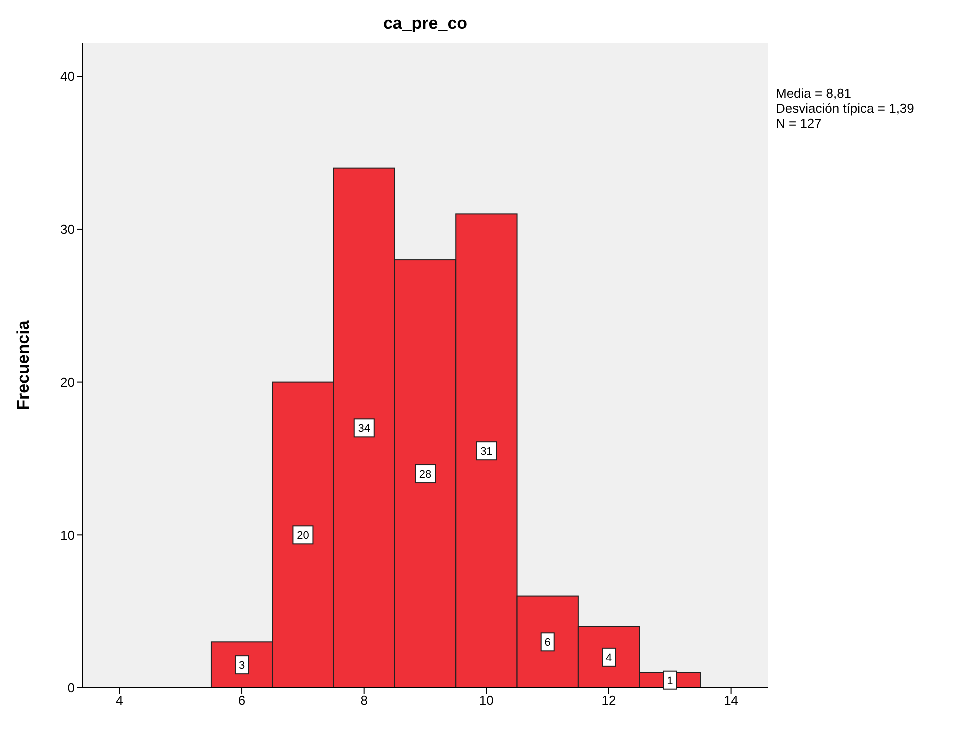 The height and width of the screenshot is (731, 973). What do you see at coordinates (845, 108) in the screenshot?
I see `text: Desviación típica = 1,39` at bounding box center [845, 108].